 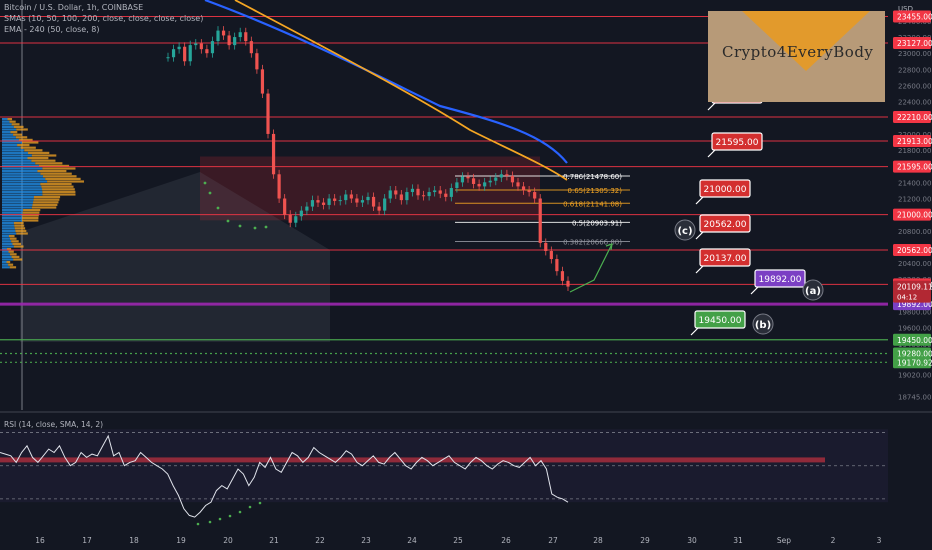 What do you see at coordinates (366, 540) in the screenshot?
I see `time-axis-tick: 23` at bounding box center [366, 540].